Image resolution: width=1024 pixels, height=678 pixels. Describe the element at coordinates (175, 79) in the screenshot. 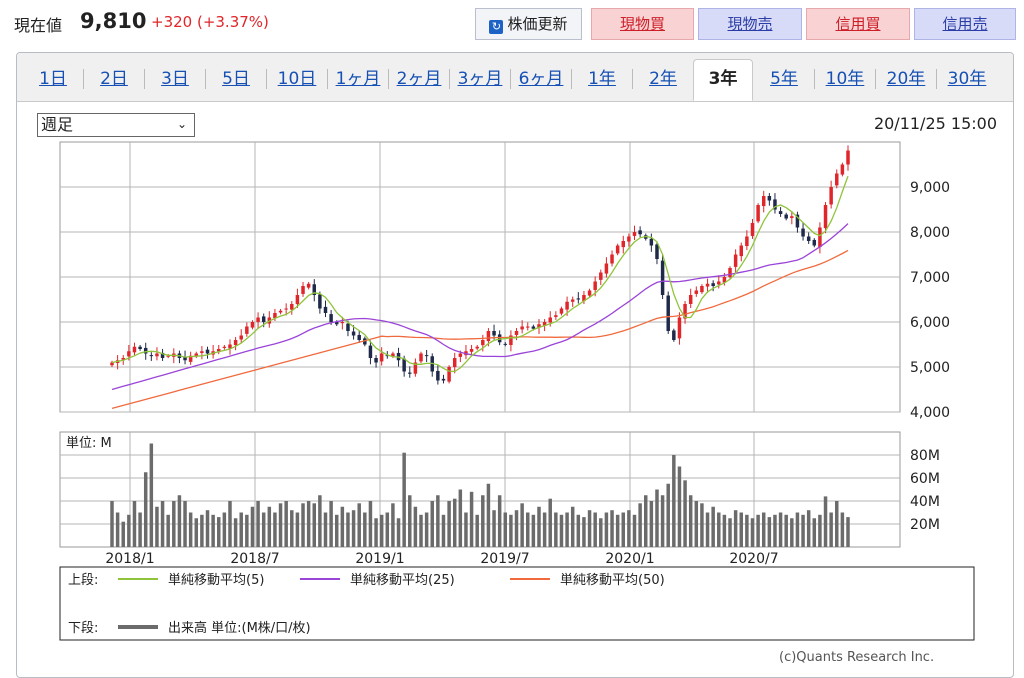

I see `tab-3d: 3日` at that location.